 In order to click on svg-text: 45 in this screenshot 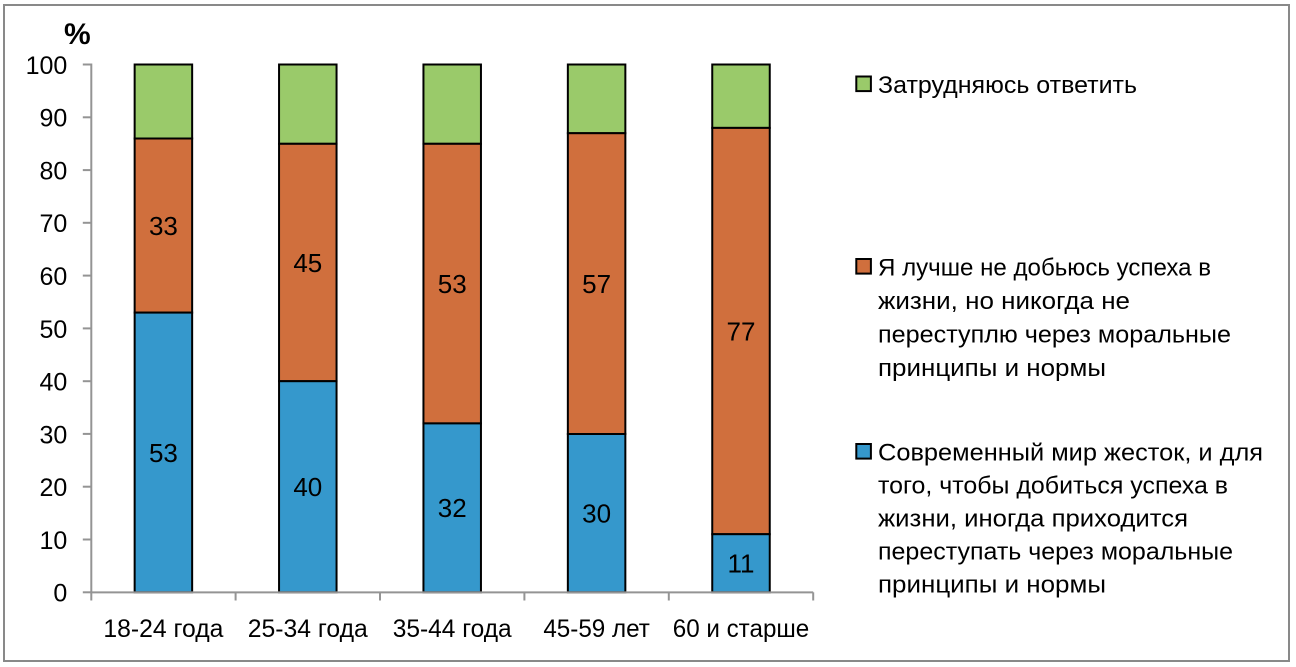, I will do `click(307, 263)`.